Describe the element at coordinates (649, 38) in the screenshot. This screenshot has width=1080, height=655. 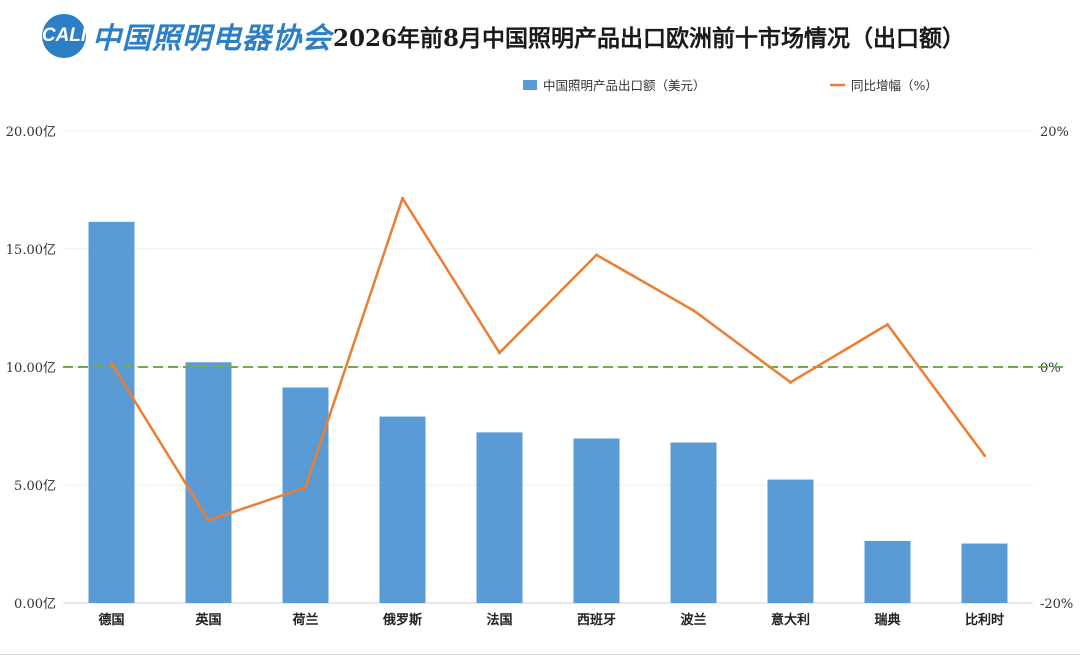
I see `chart-title: 2026年前8月中国照明产品出口欧洲前十市场情况（出口额）` at that location.